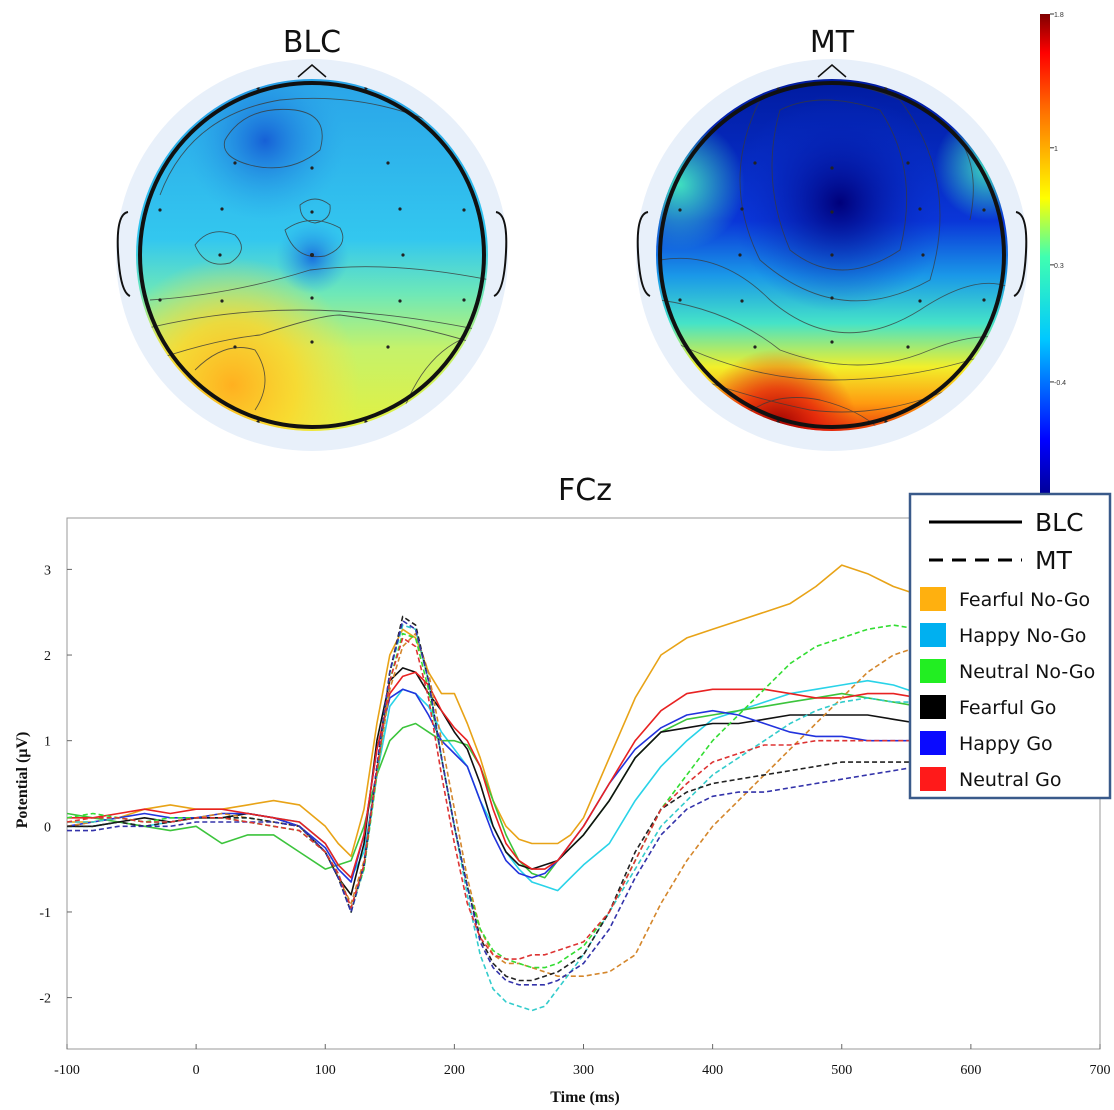  What do you see at coordinates (1059, 266) in the screenshot?
I see `colorbar-tick-label: 0.3` at bounding box center [1059, 266].